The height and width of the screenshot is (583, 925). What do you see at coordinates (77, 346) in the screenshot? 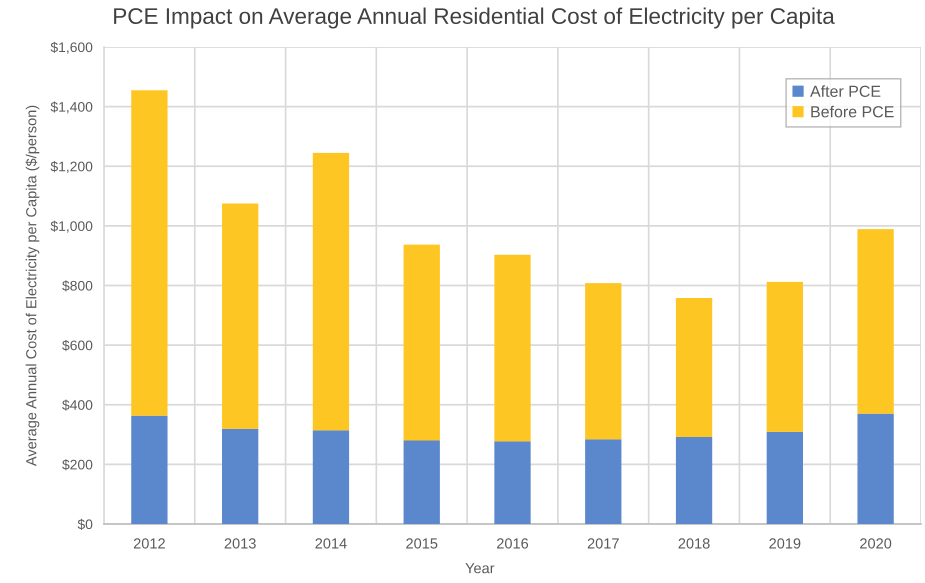
I see `y-tick-label: $600` at bounding box center [77, 346].